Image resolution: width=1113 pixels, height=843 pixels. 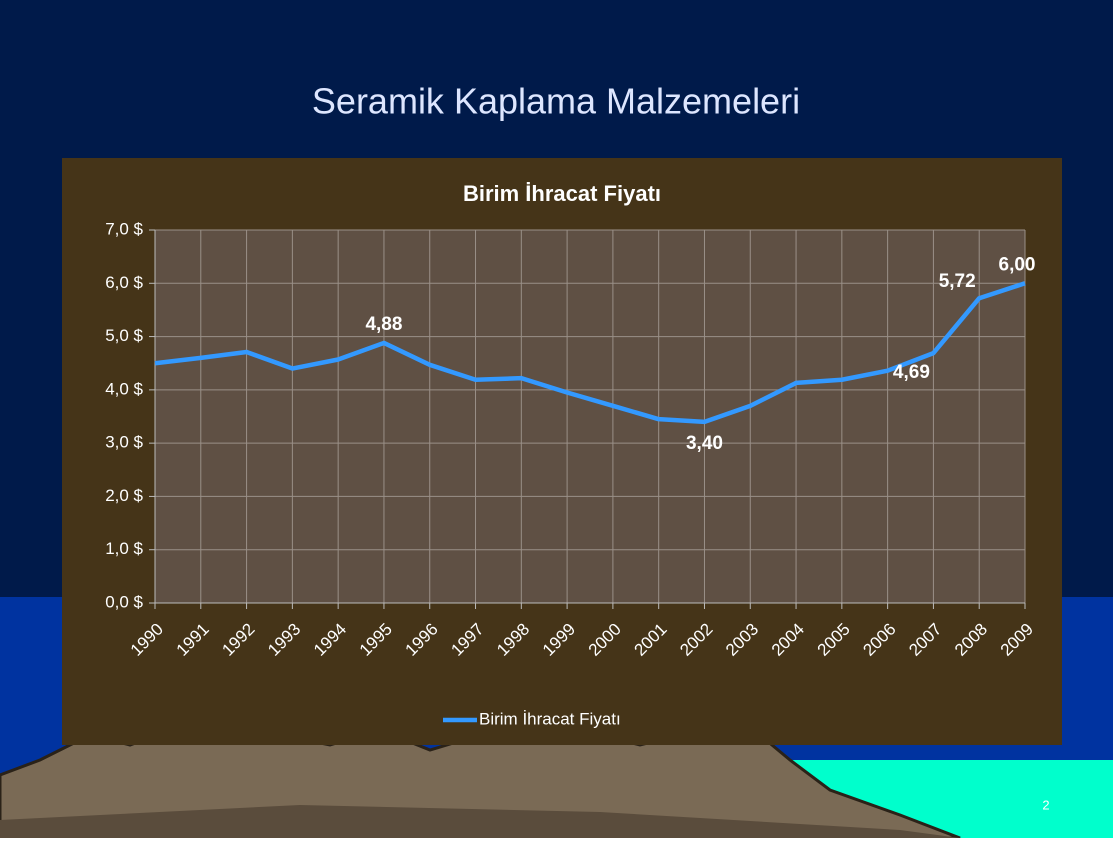 What do you see at coordinates (911, 372) in the screenshot?
I see `data-label: 4,69` at bounding box center [911, 372].